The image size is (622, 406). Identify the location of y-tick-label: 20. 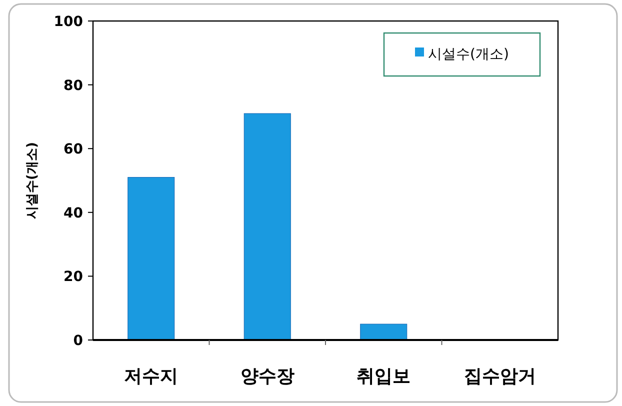
(74, 277).